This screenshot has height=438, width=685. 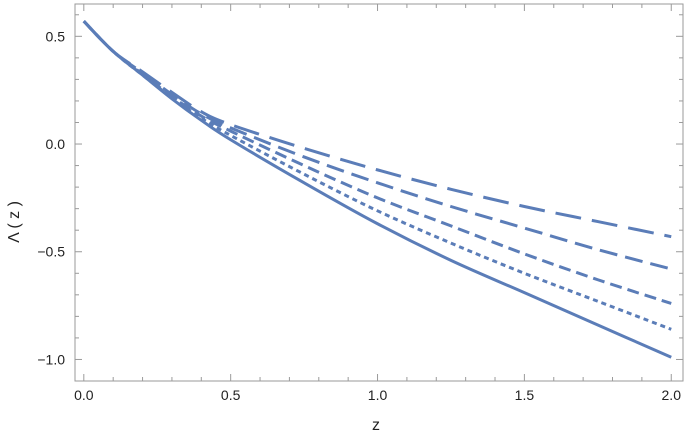 What do you see at coordinates (376, 425) in the screenshot?
I see `x-axis-label: z` at bounding box center [376, 425].